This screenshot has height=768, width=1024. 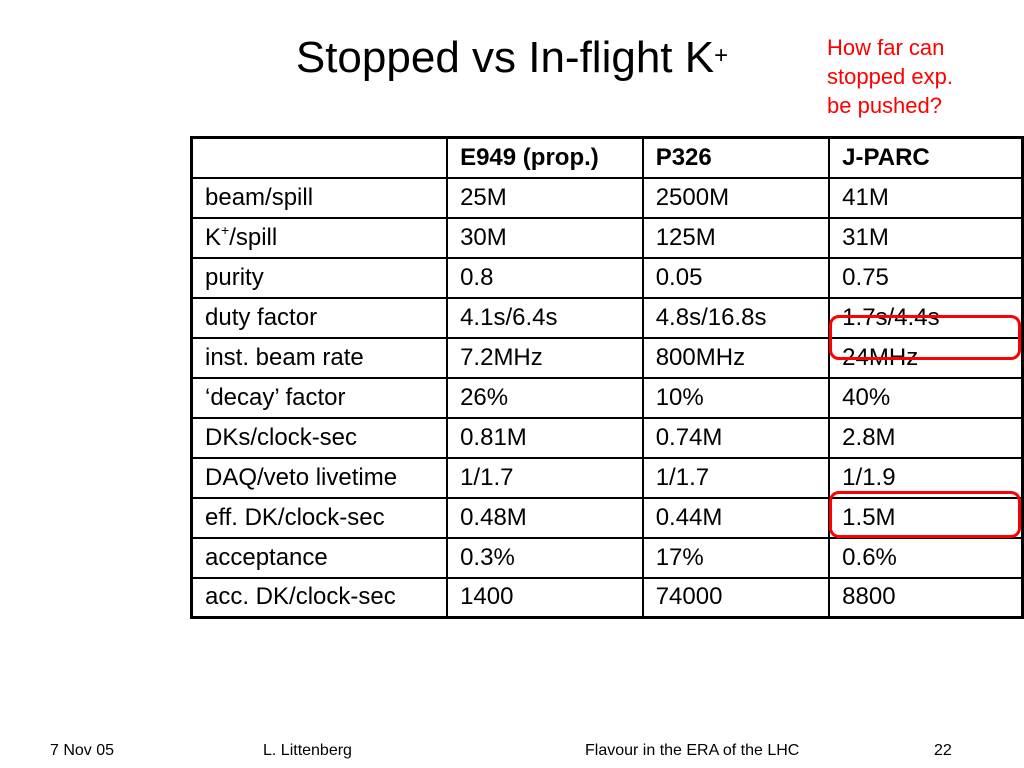 What do you see at coordinates (319, 437) in the screenshot?
I see `row-label: DKs/clock-sec` at bounding box center [319, 437].